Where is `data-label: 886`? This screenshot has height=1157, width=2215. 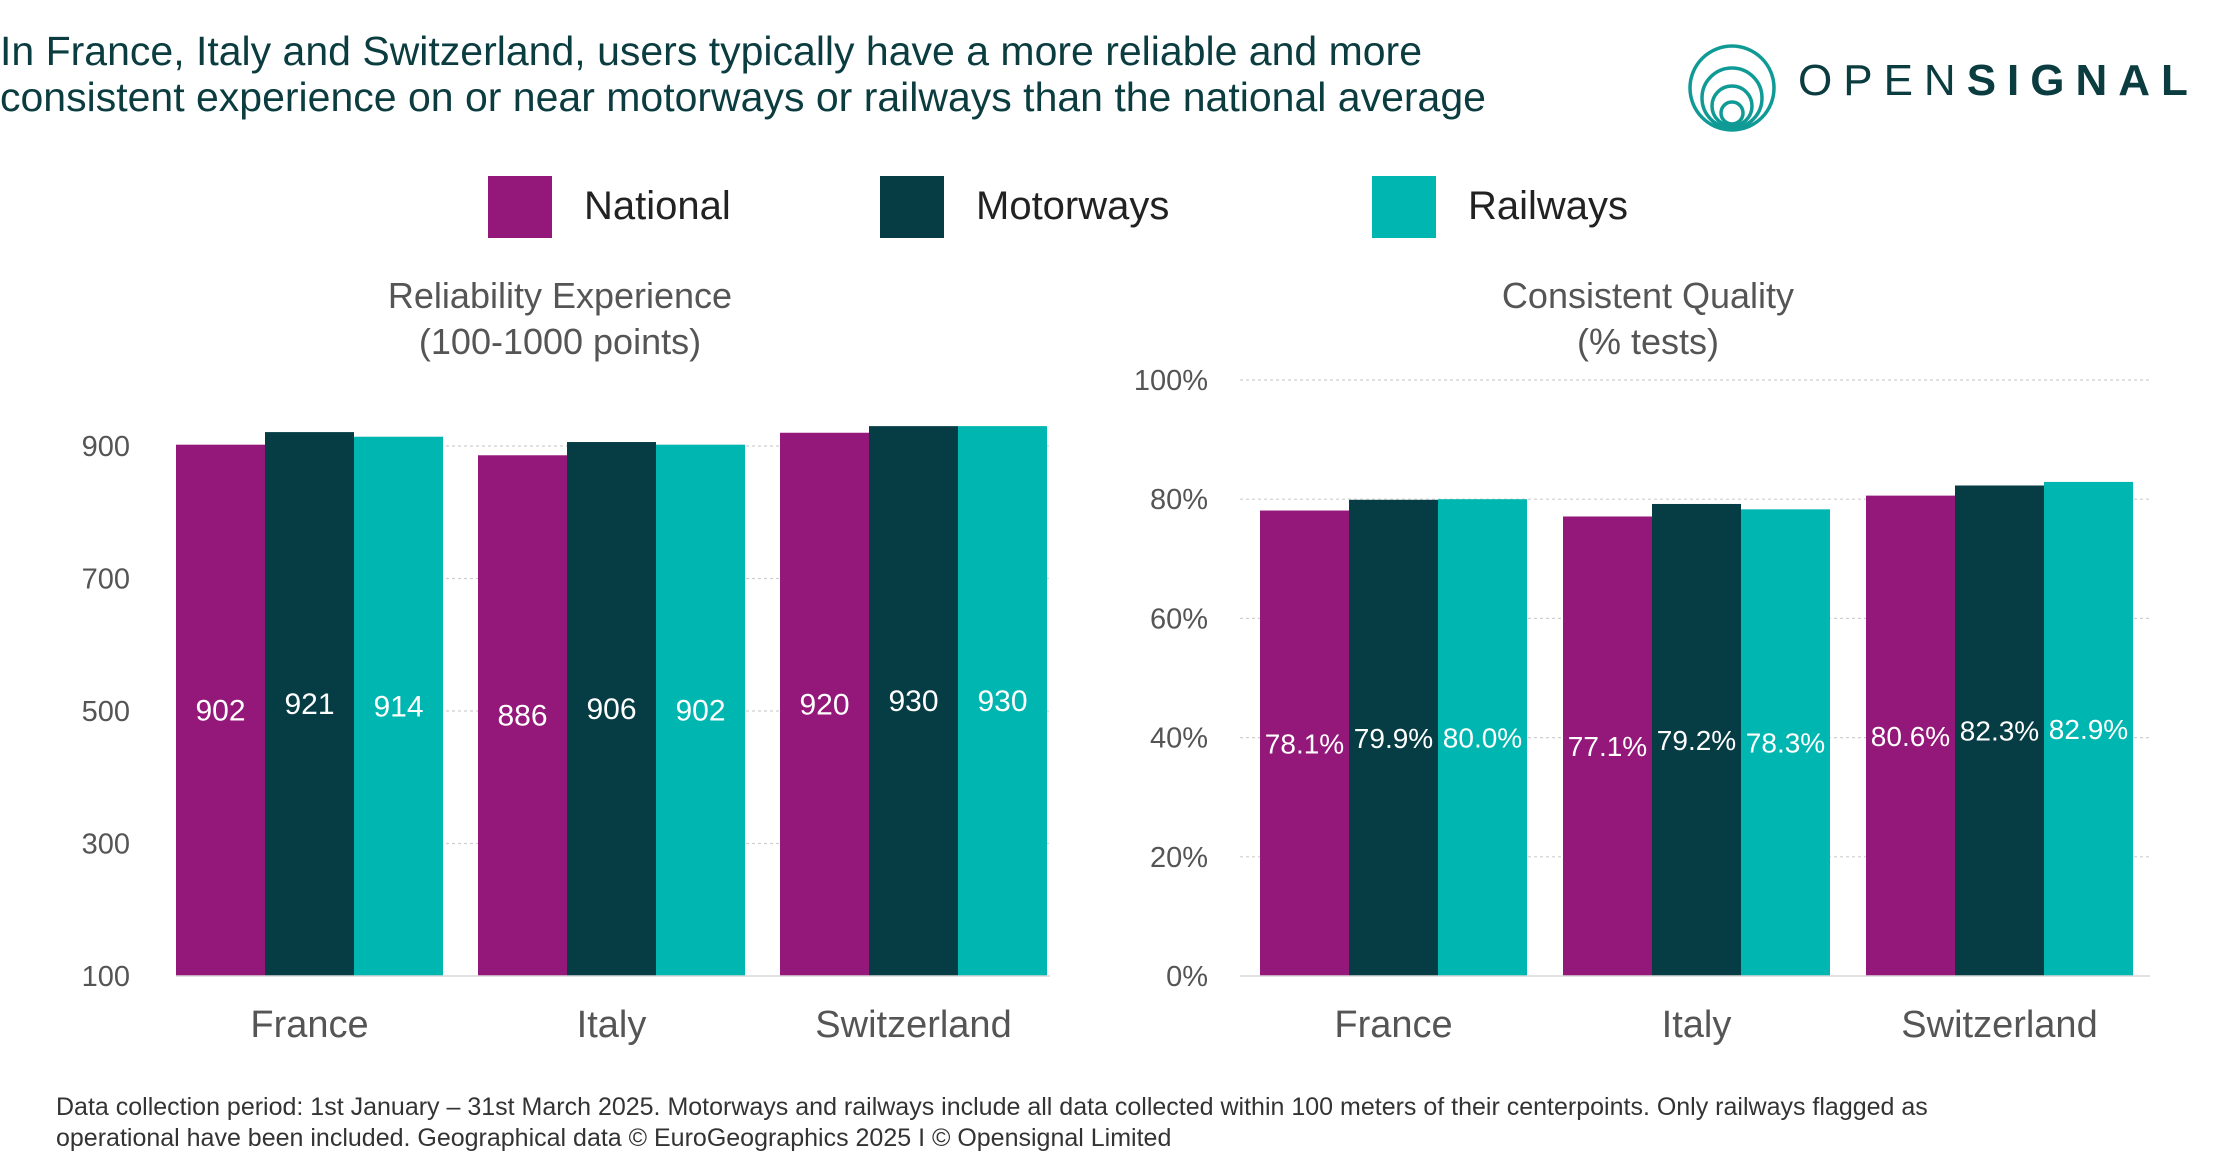
data-label: 886 is located at coordinates (522, 716).